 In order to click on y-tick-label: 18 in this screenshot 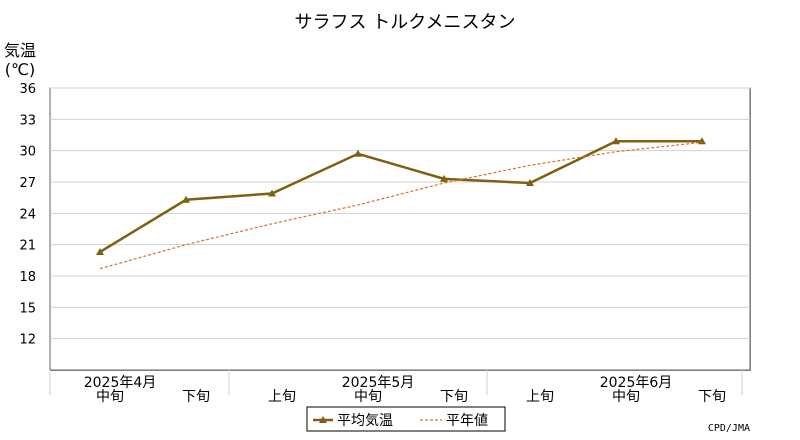, I will do `click(27, 277)`.